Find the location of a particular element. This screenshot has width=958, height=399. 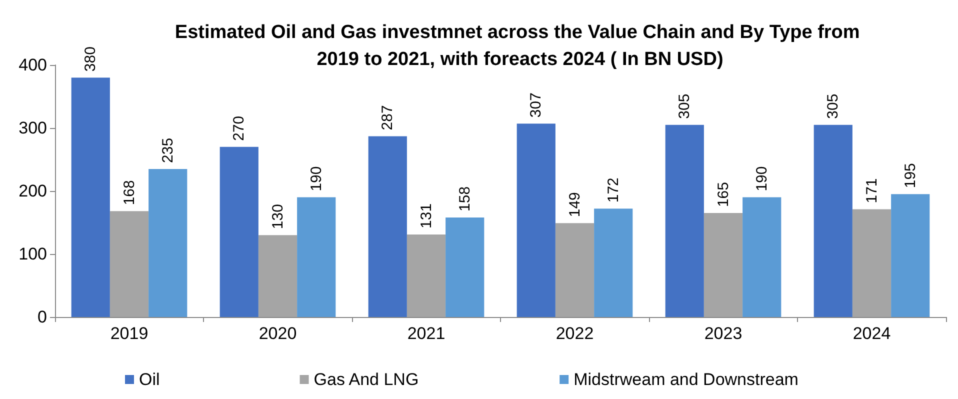

legend-label: Oil is located at coordinates (149, 379).